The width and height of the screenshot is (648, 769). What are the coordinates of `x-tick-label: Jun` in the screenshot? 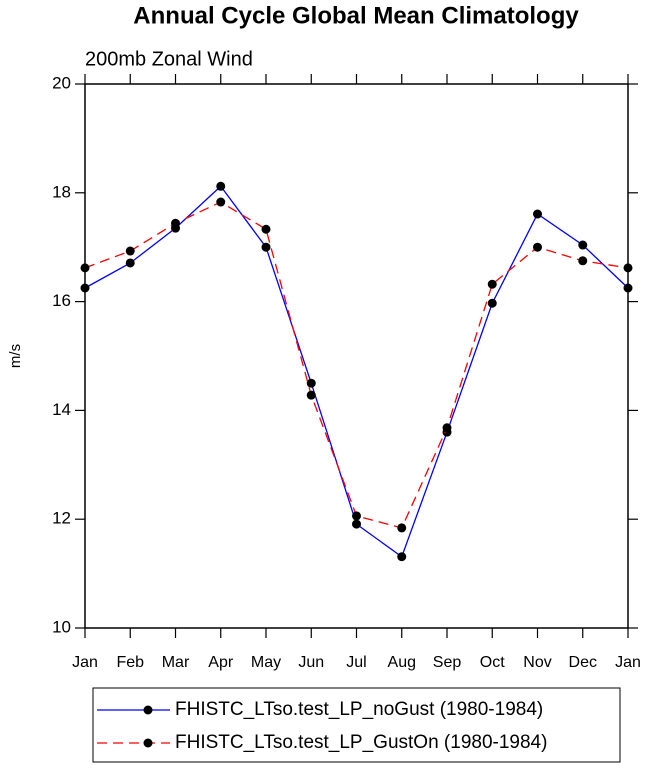 It's located at (311, 662).